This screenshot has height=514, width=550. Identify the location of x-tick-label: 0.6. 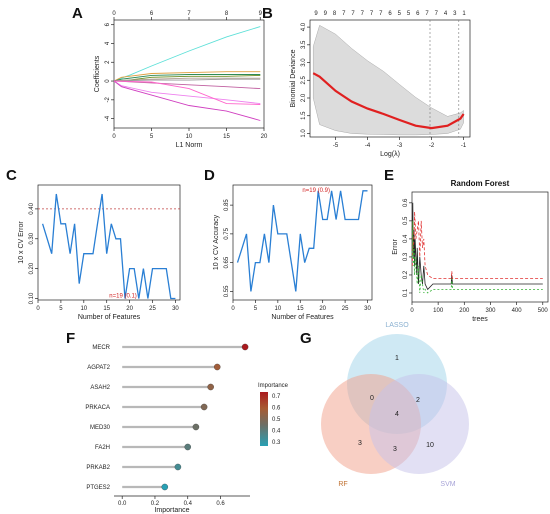
(220, 504).